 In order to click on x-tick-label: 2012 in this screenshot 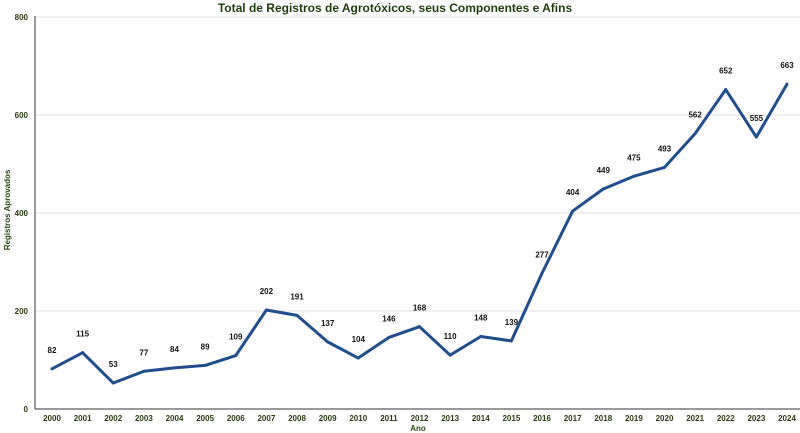, I will do `click(420, 418)`.